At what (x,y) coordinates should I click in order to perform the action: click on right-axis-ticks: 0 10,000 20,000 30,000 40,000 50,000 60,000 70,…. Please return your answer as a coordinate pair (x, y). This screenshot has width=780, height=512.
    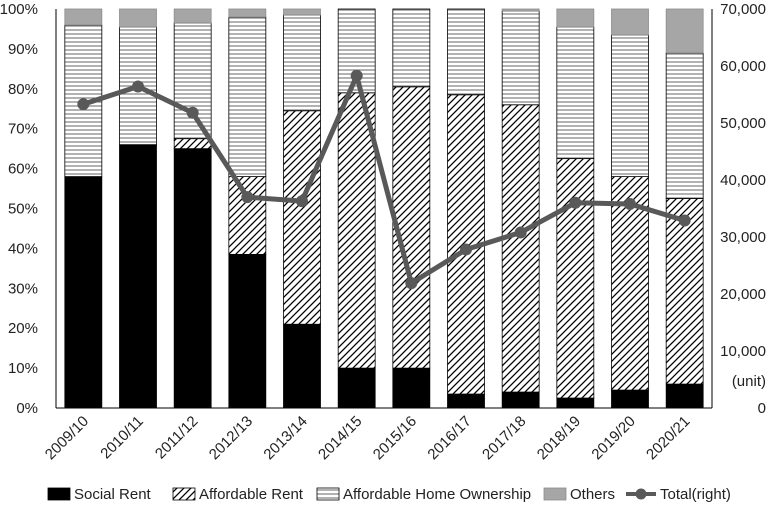
    Looking at the image, I should click on (743, 209).